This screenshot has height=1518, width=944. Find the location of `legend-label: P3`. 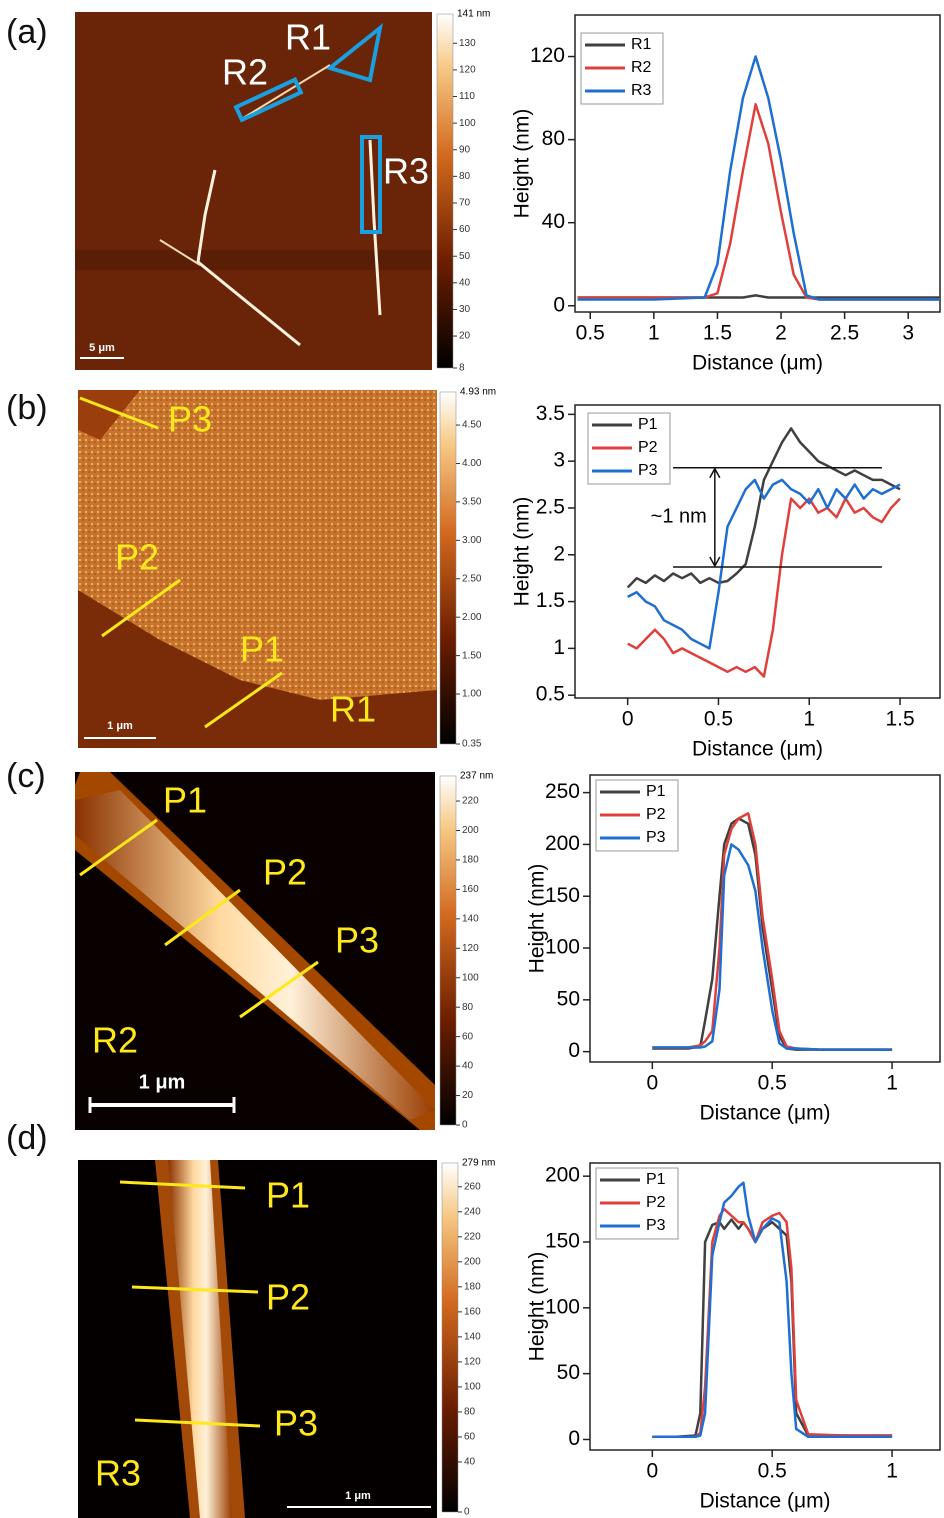

legend-label: P3 is located at coordinates (648, 470).